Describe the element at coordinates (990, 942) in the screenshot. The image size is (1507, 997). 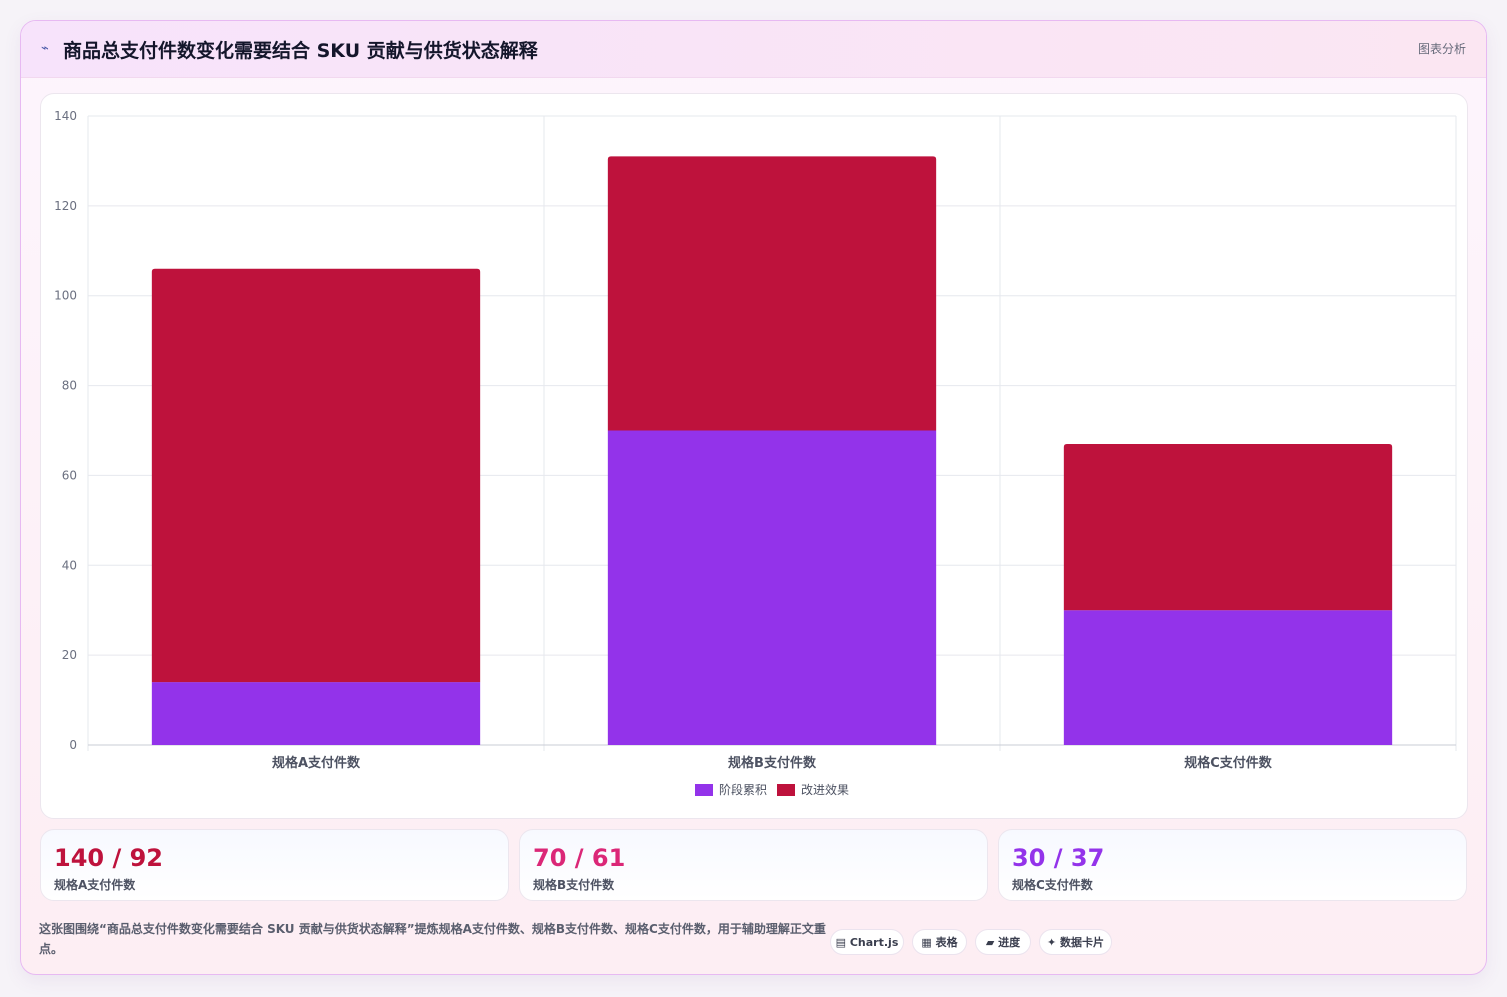
I see `progress-icon: ▰` at that location.